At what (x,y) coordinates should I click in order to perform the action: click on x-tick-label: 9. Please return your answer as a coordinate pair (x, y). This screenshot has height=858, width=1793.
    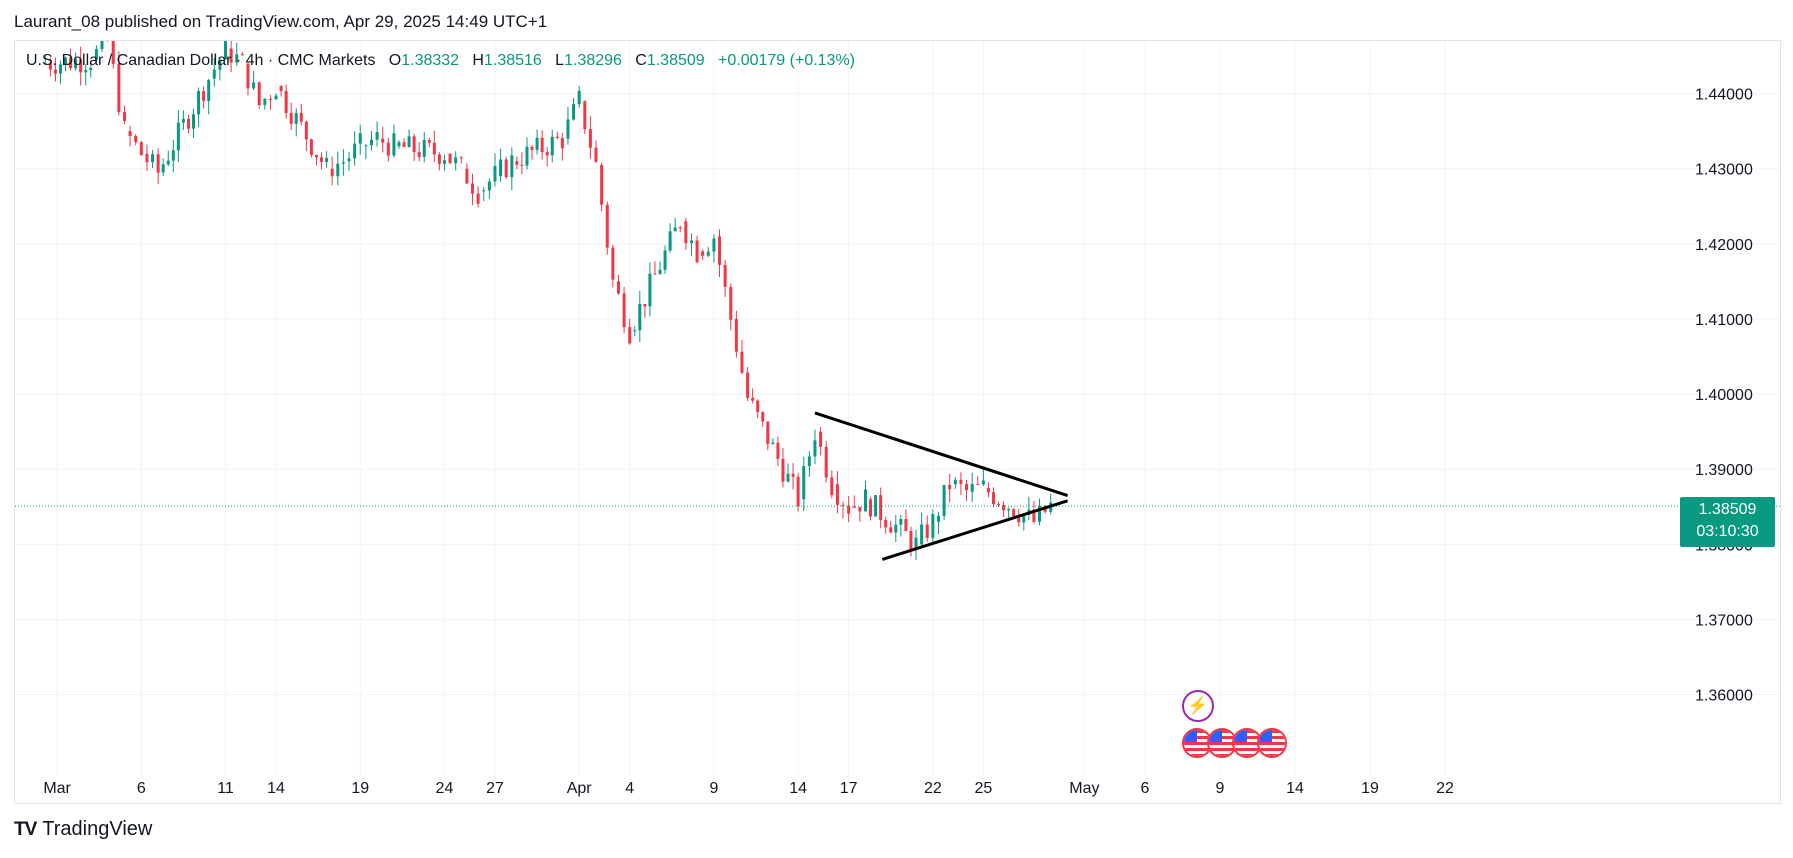
    Looking at the image, I should click on (1220, 788).